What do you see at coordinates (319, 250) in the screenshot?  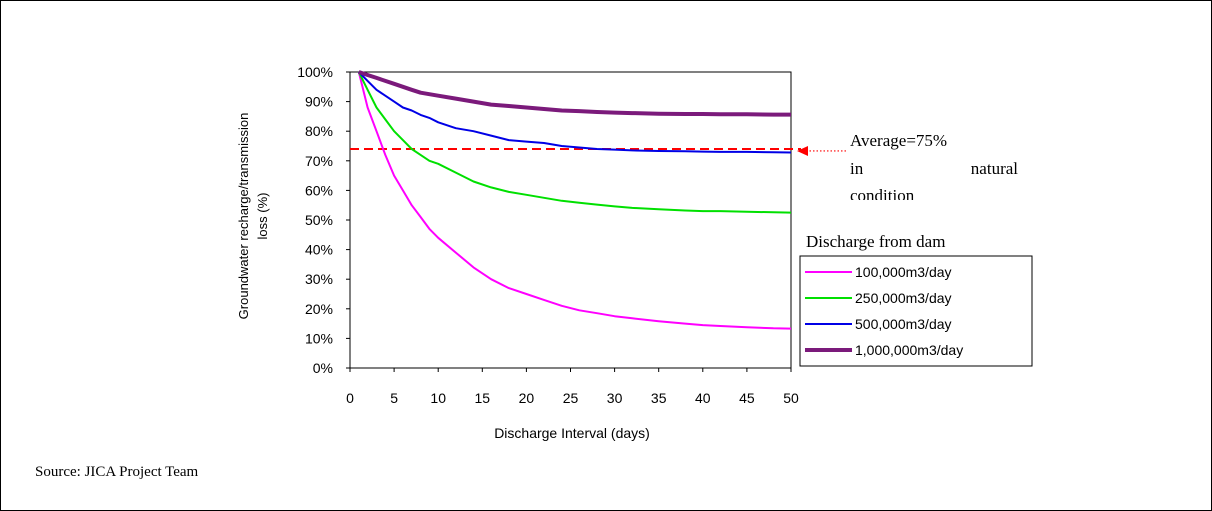 I see `y-tick-label: 40%` at bounding box center [319, 250].